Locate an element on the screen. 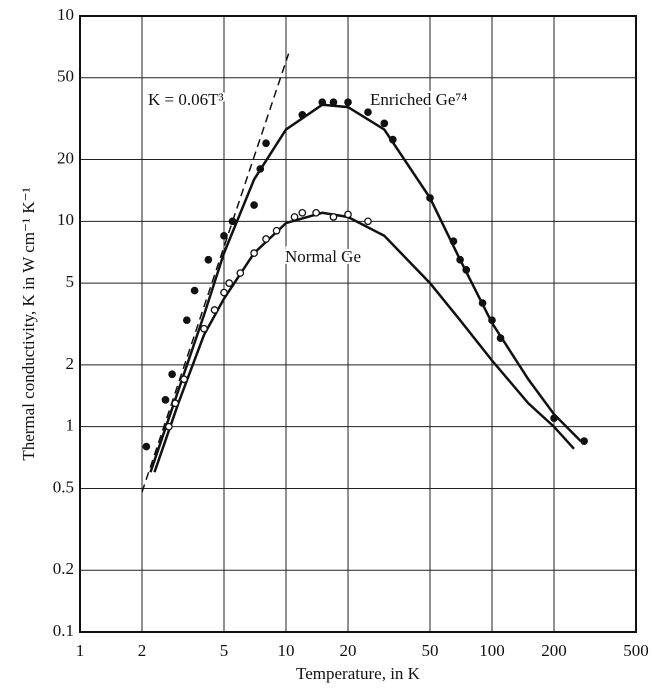 The width and height of the screenshot is (655, 690). x-tick-label: 1 is located at coordinates (80, 650).